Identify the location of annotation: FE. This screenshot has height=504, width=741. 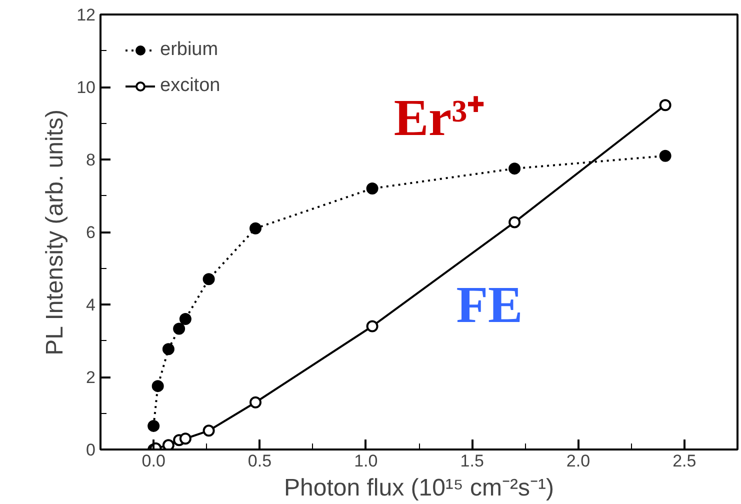
(489, 305).